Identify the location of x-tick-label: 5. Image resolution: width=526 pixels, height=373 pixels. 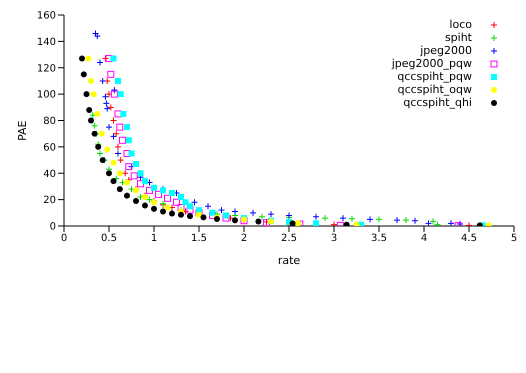
(514, 238).